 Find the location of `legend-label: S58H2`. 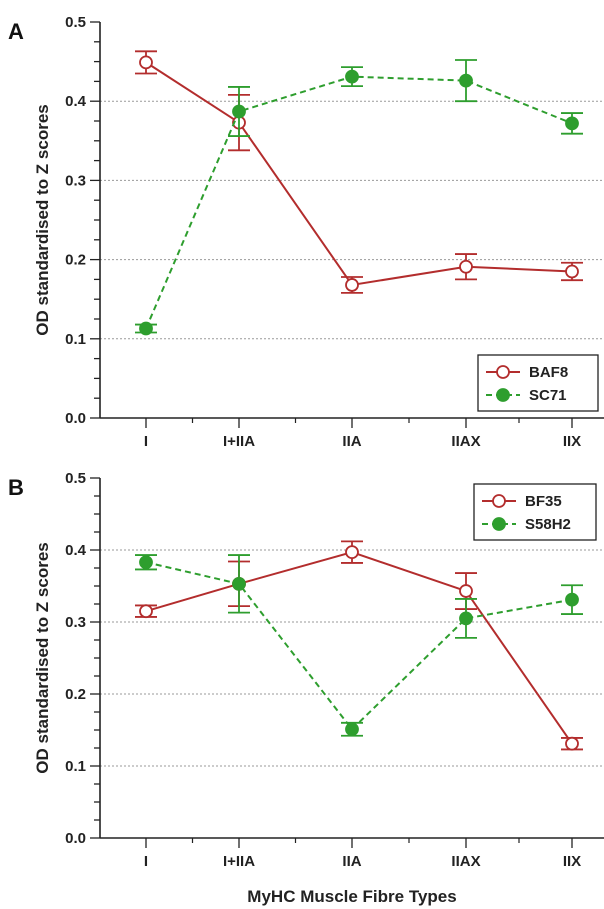

legend-label: S58H2 is located at coordinates (548, 524).